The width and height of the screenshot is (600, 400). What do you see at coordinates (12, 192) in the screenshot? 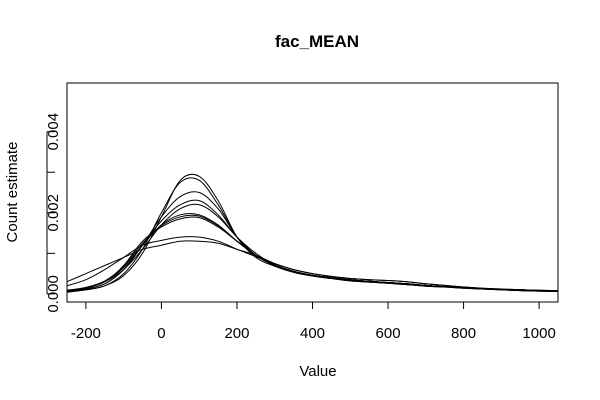
I see `y-axis-label: Count estimate` at bounding box center [12, 192].